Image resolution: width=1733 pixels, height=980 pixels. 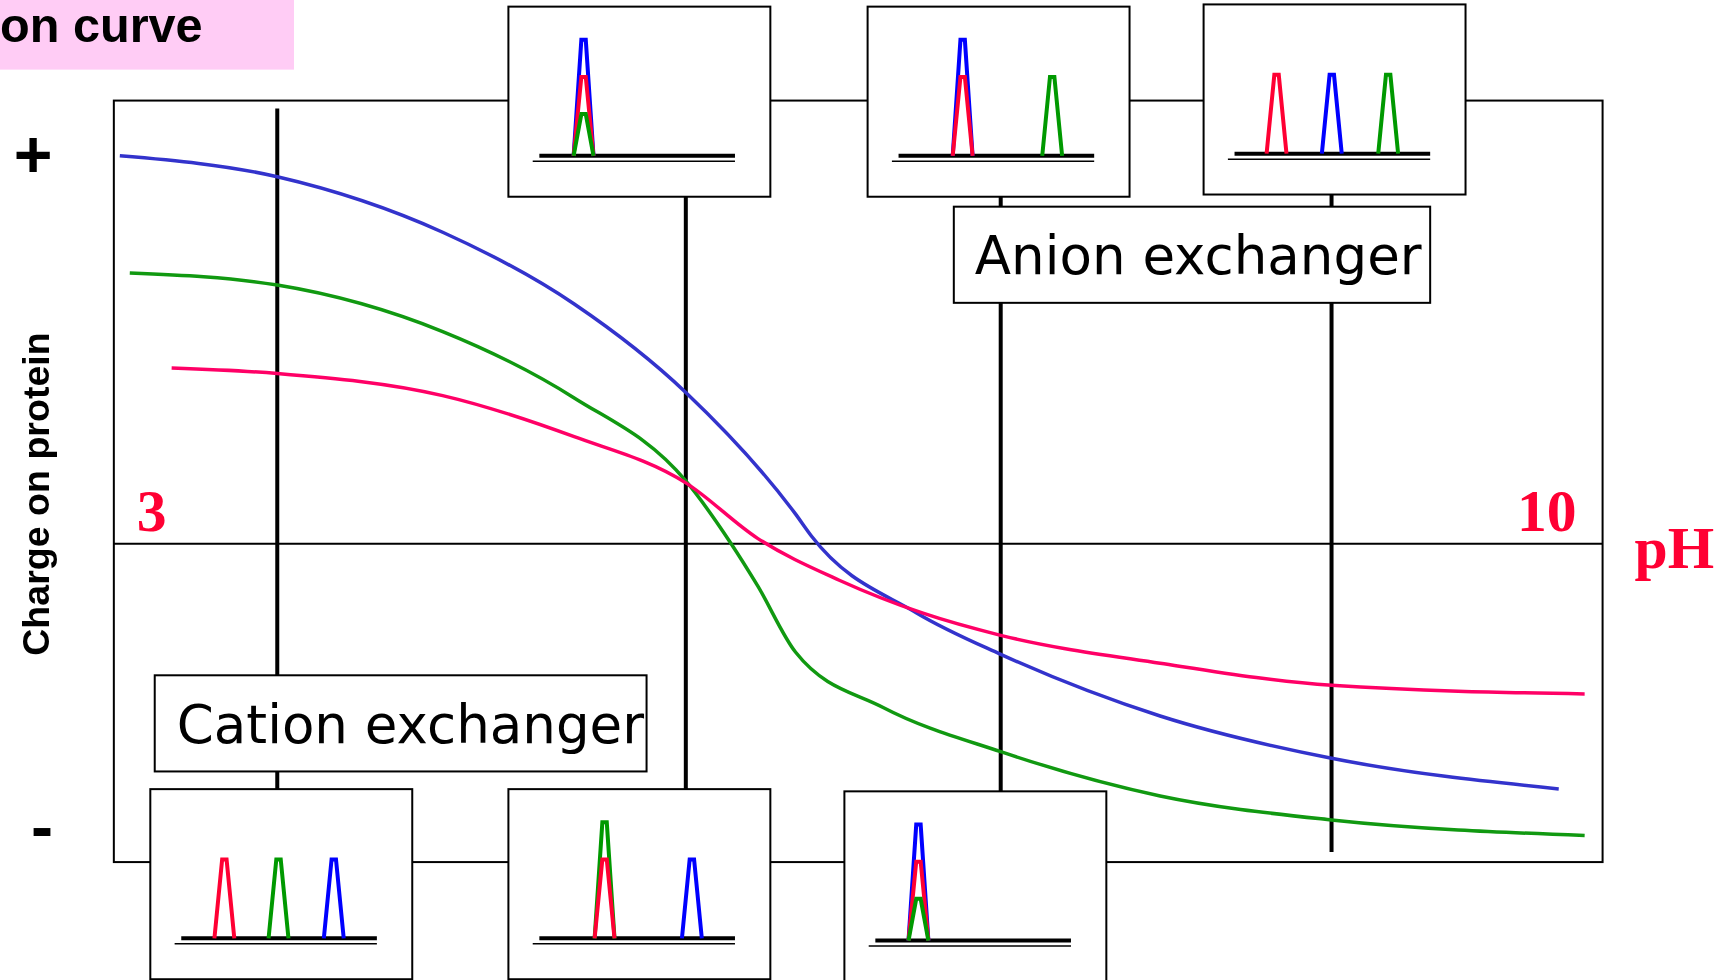 What do you see at coordinates (410, 724) in the screenshot?
I see `annotation: Cation exchanger` at bounding box center [410, 724].